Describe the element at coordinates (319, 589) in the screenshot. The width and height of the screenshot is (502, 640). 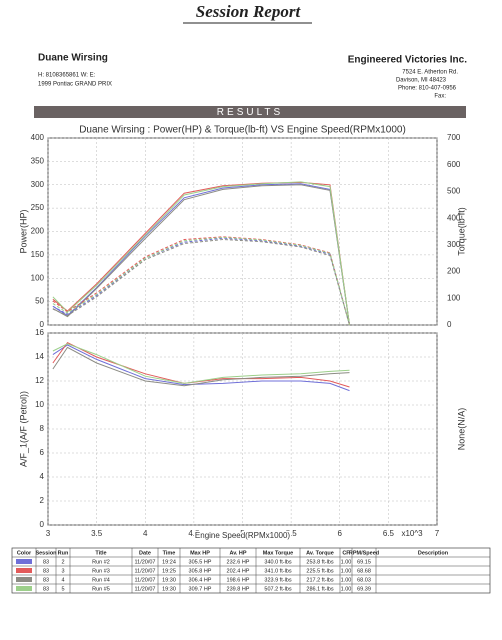
I see `table-cell: 286.1 ft-lbs` at that location.